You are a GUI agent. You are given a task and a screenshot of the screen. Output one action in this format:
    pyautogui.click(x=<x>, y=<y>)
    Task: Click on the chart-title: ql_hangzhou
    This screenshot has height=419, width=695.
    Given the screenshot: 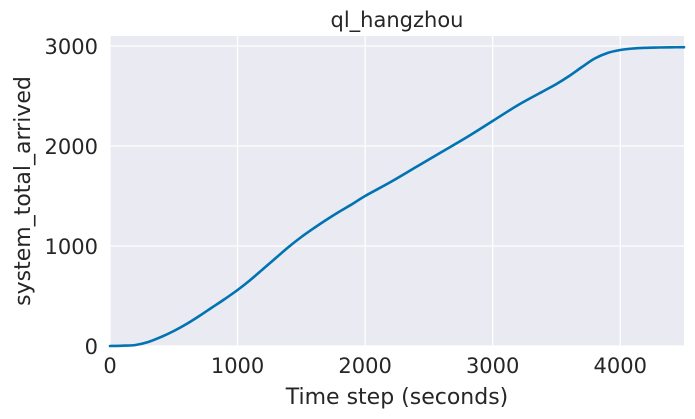 What is the action you would take?
    pyautogui.click(x=397, y=20)
    